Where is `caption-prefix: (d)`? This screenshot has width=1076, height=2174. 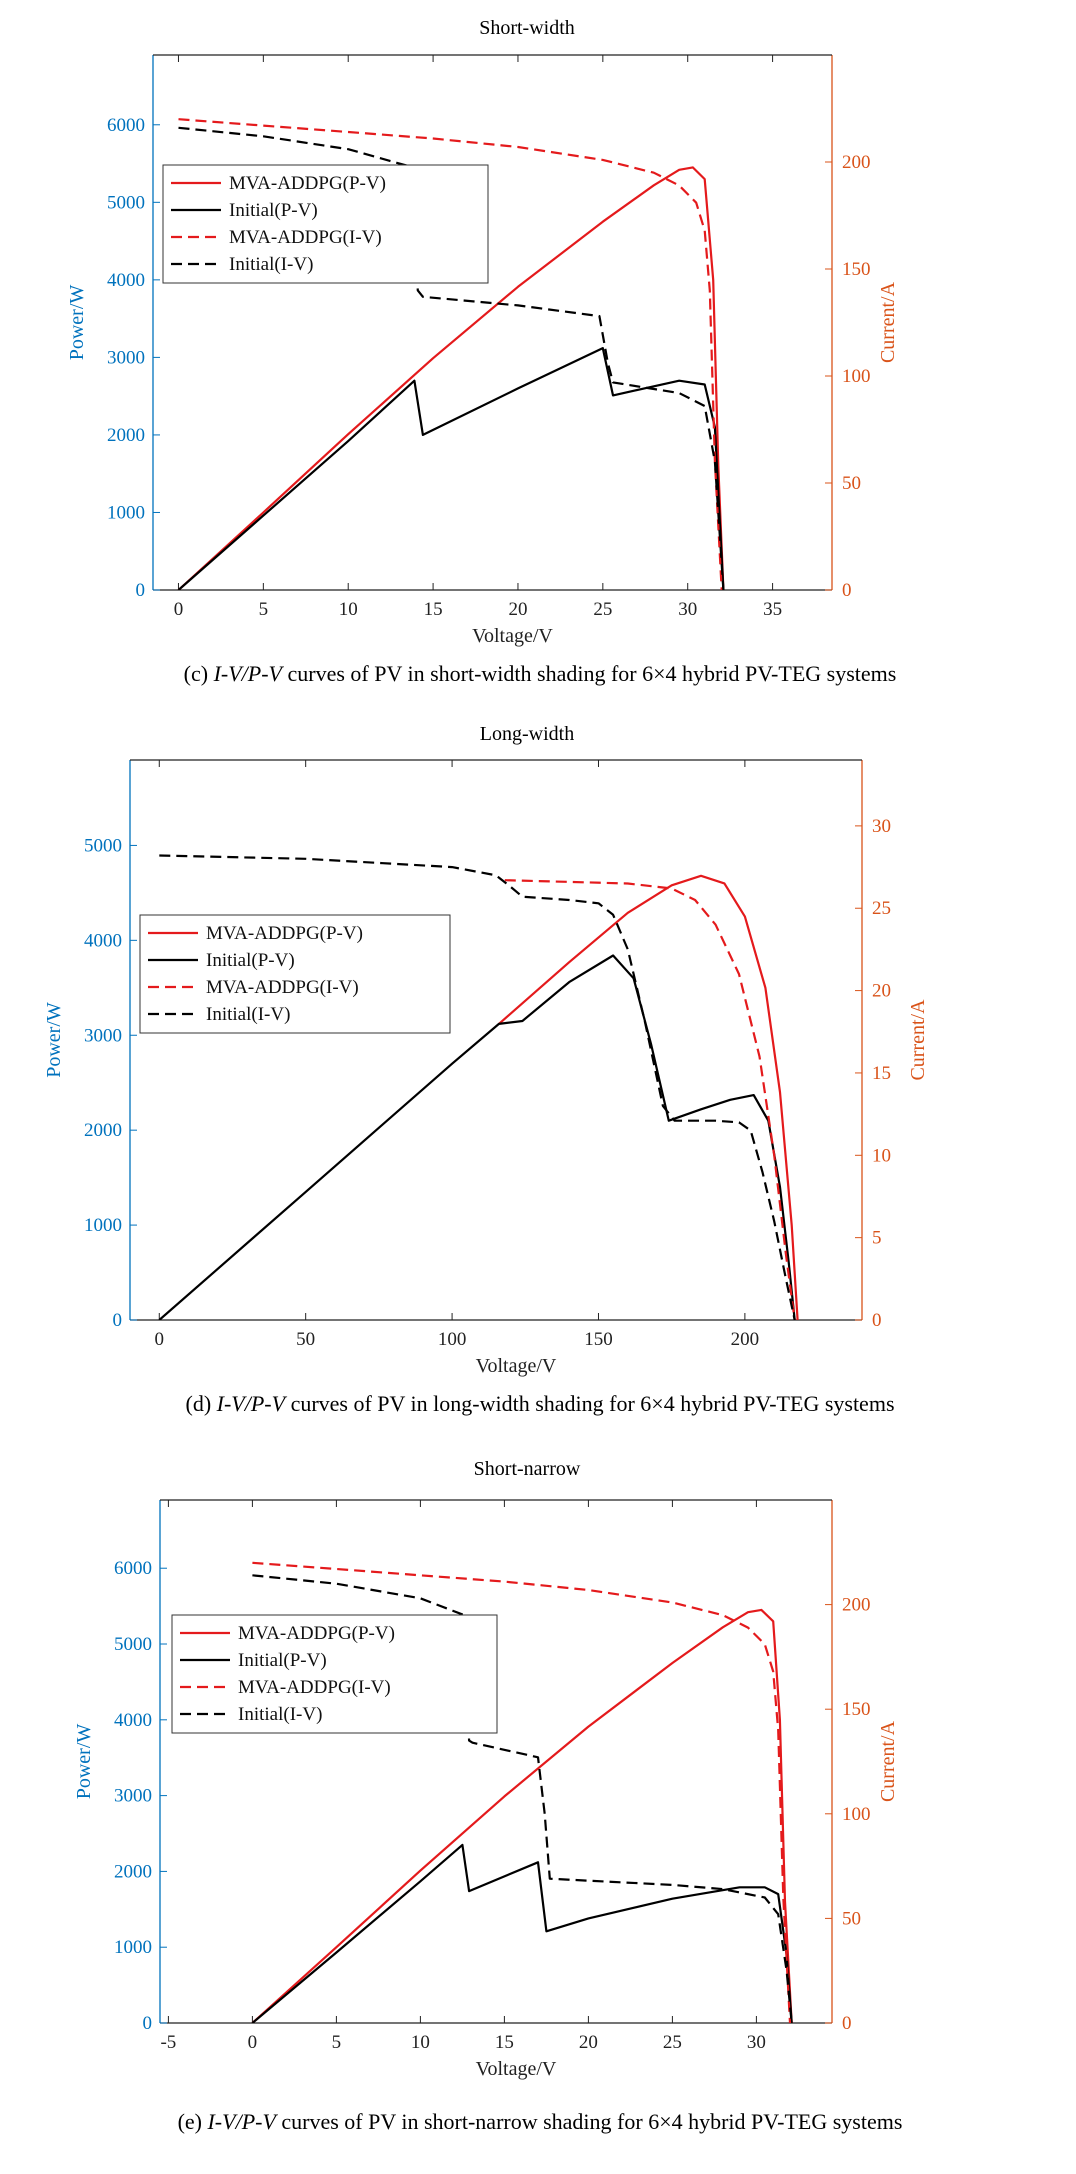
caption-prefix: (d) is located at coordinates (201, 1403).